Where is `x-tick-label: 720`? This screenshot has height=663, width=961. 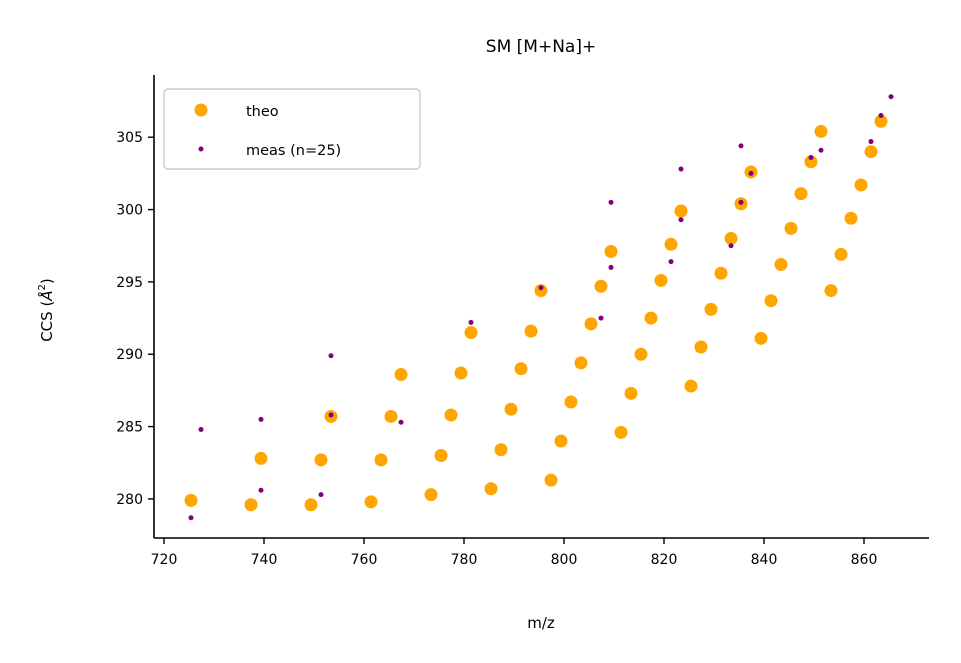 x-tick-label: 720 is located at coordinates (164, 560).